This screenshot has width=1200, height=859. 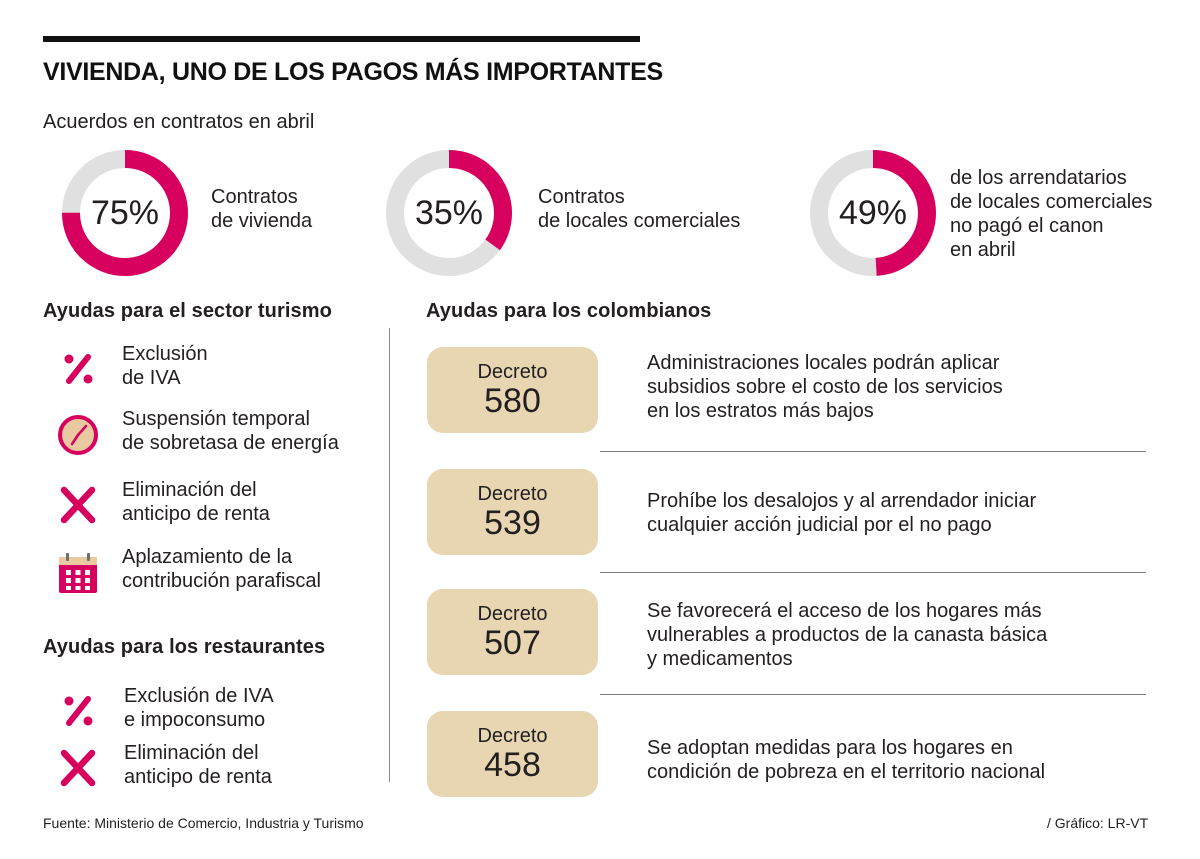 I want to click on donut-percent: 35%, so click(x=449, y=213).